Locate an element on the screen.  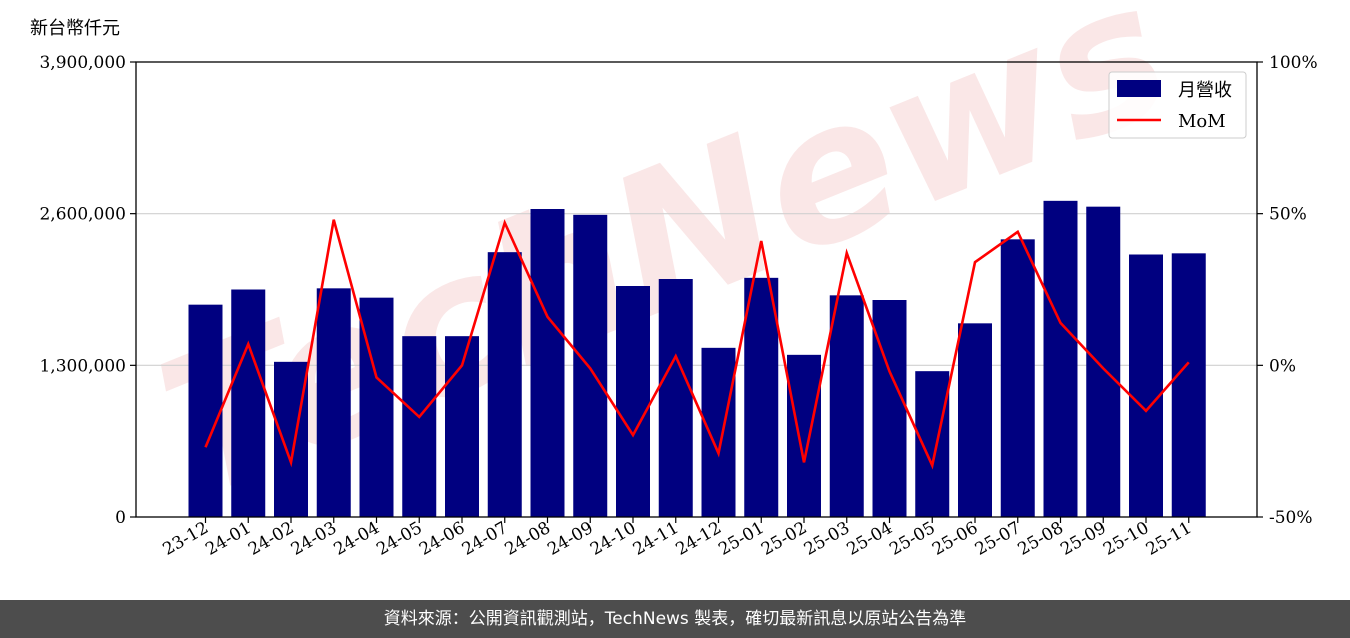
x-tick-label: 25-06 is located at coordinates (955, 539).